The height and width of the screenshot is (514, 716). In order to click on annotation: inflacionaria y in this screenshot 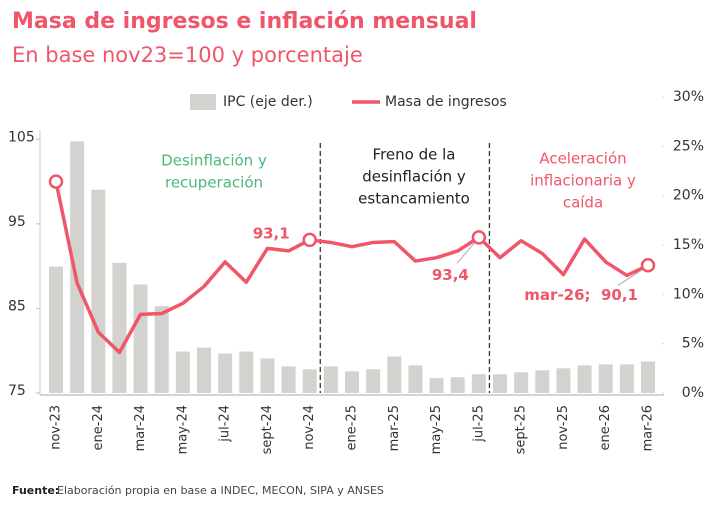, I will do `click(583, 181)`.